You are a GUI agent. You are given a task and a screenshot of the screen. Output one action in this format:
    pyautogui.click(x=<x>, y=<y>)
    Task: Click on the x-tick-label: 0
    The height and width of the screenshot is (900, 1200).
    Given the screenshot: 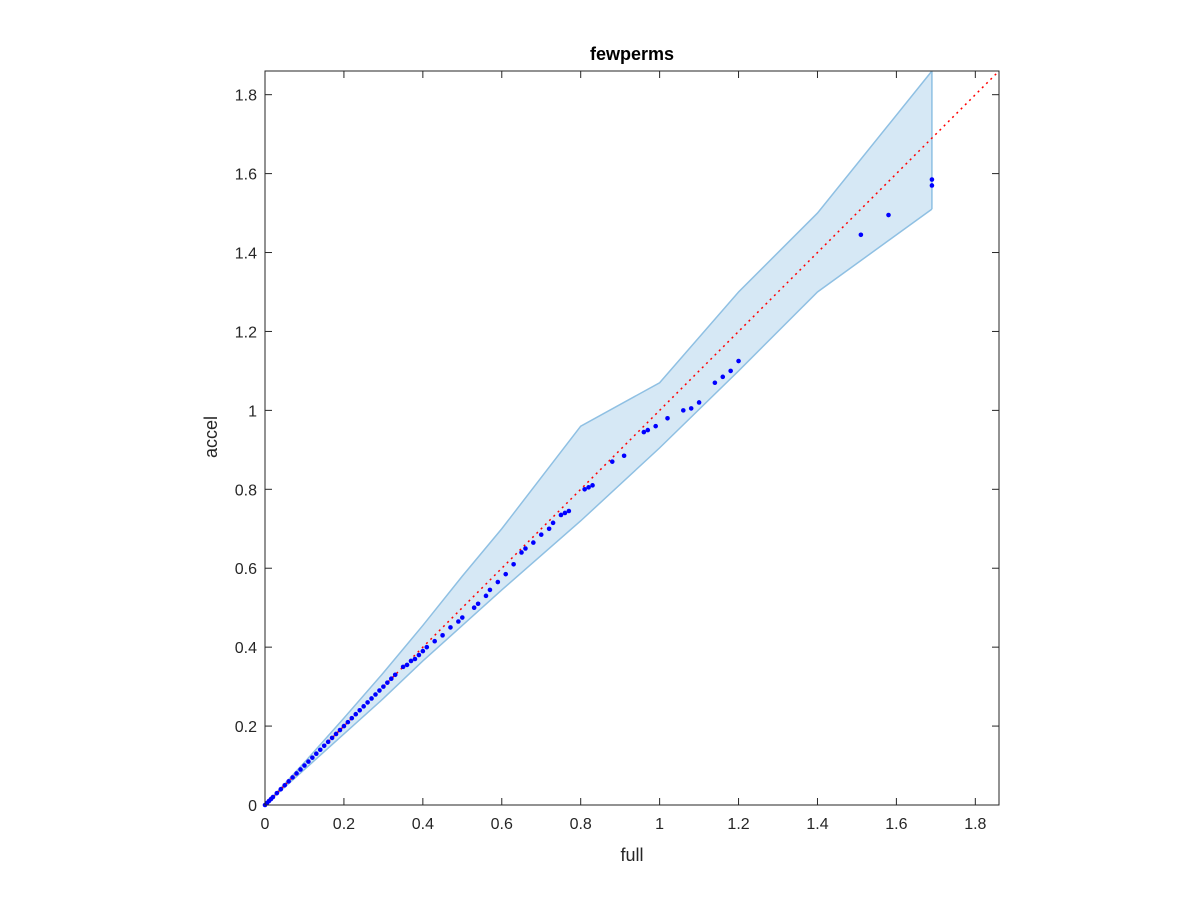 What is the action you would take?
    pyautogui.click(x=265, y=824)
    